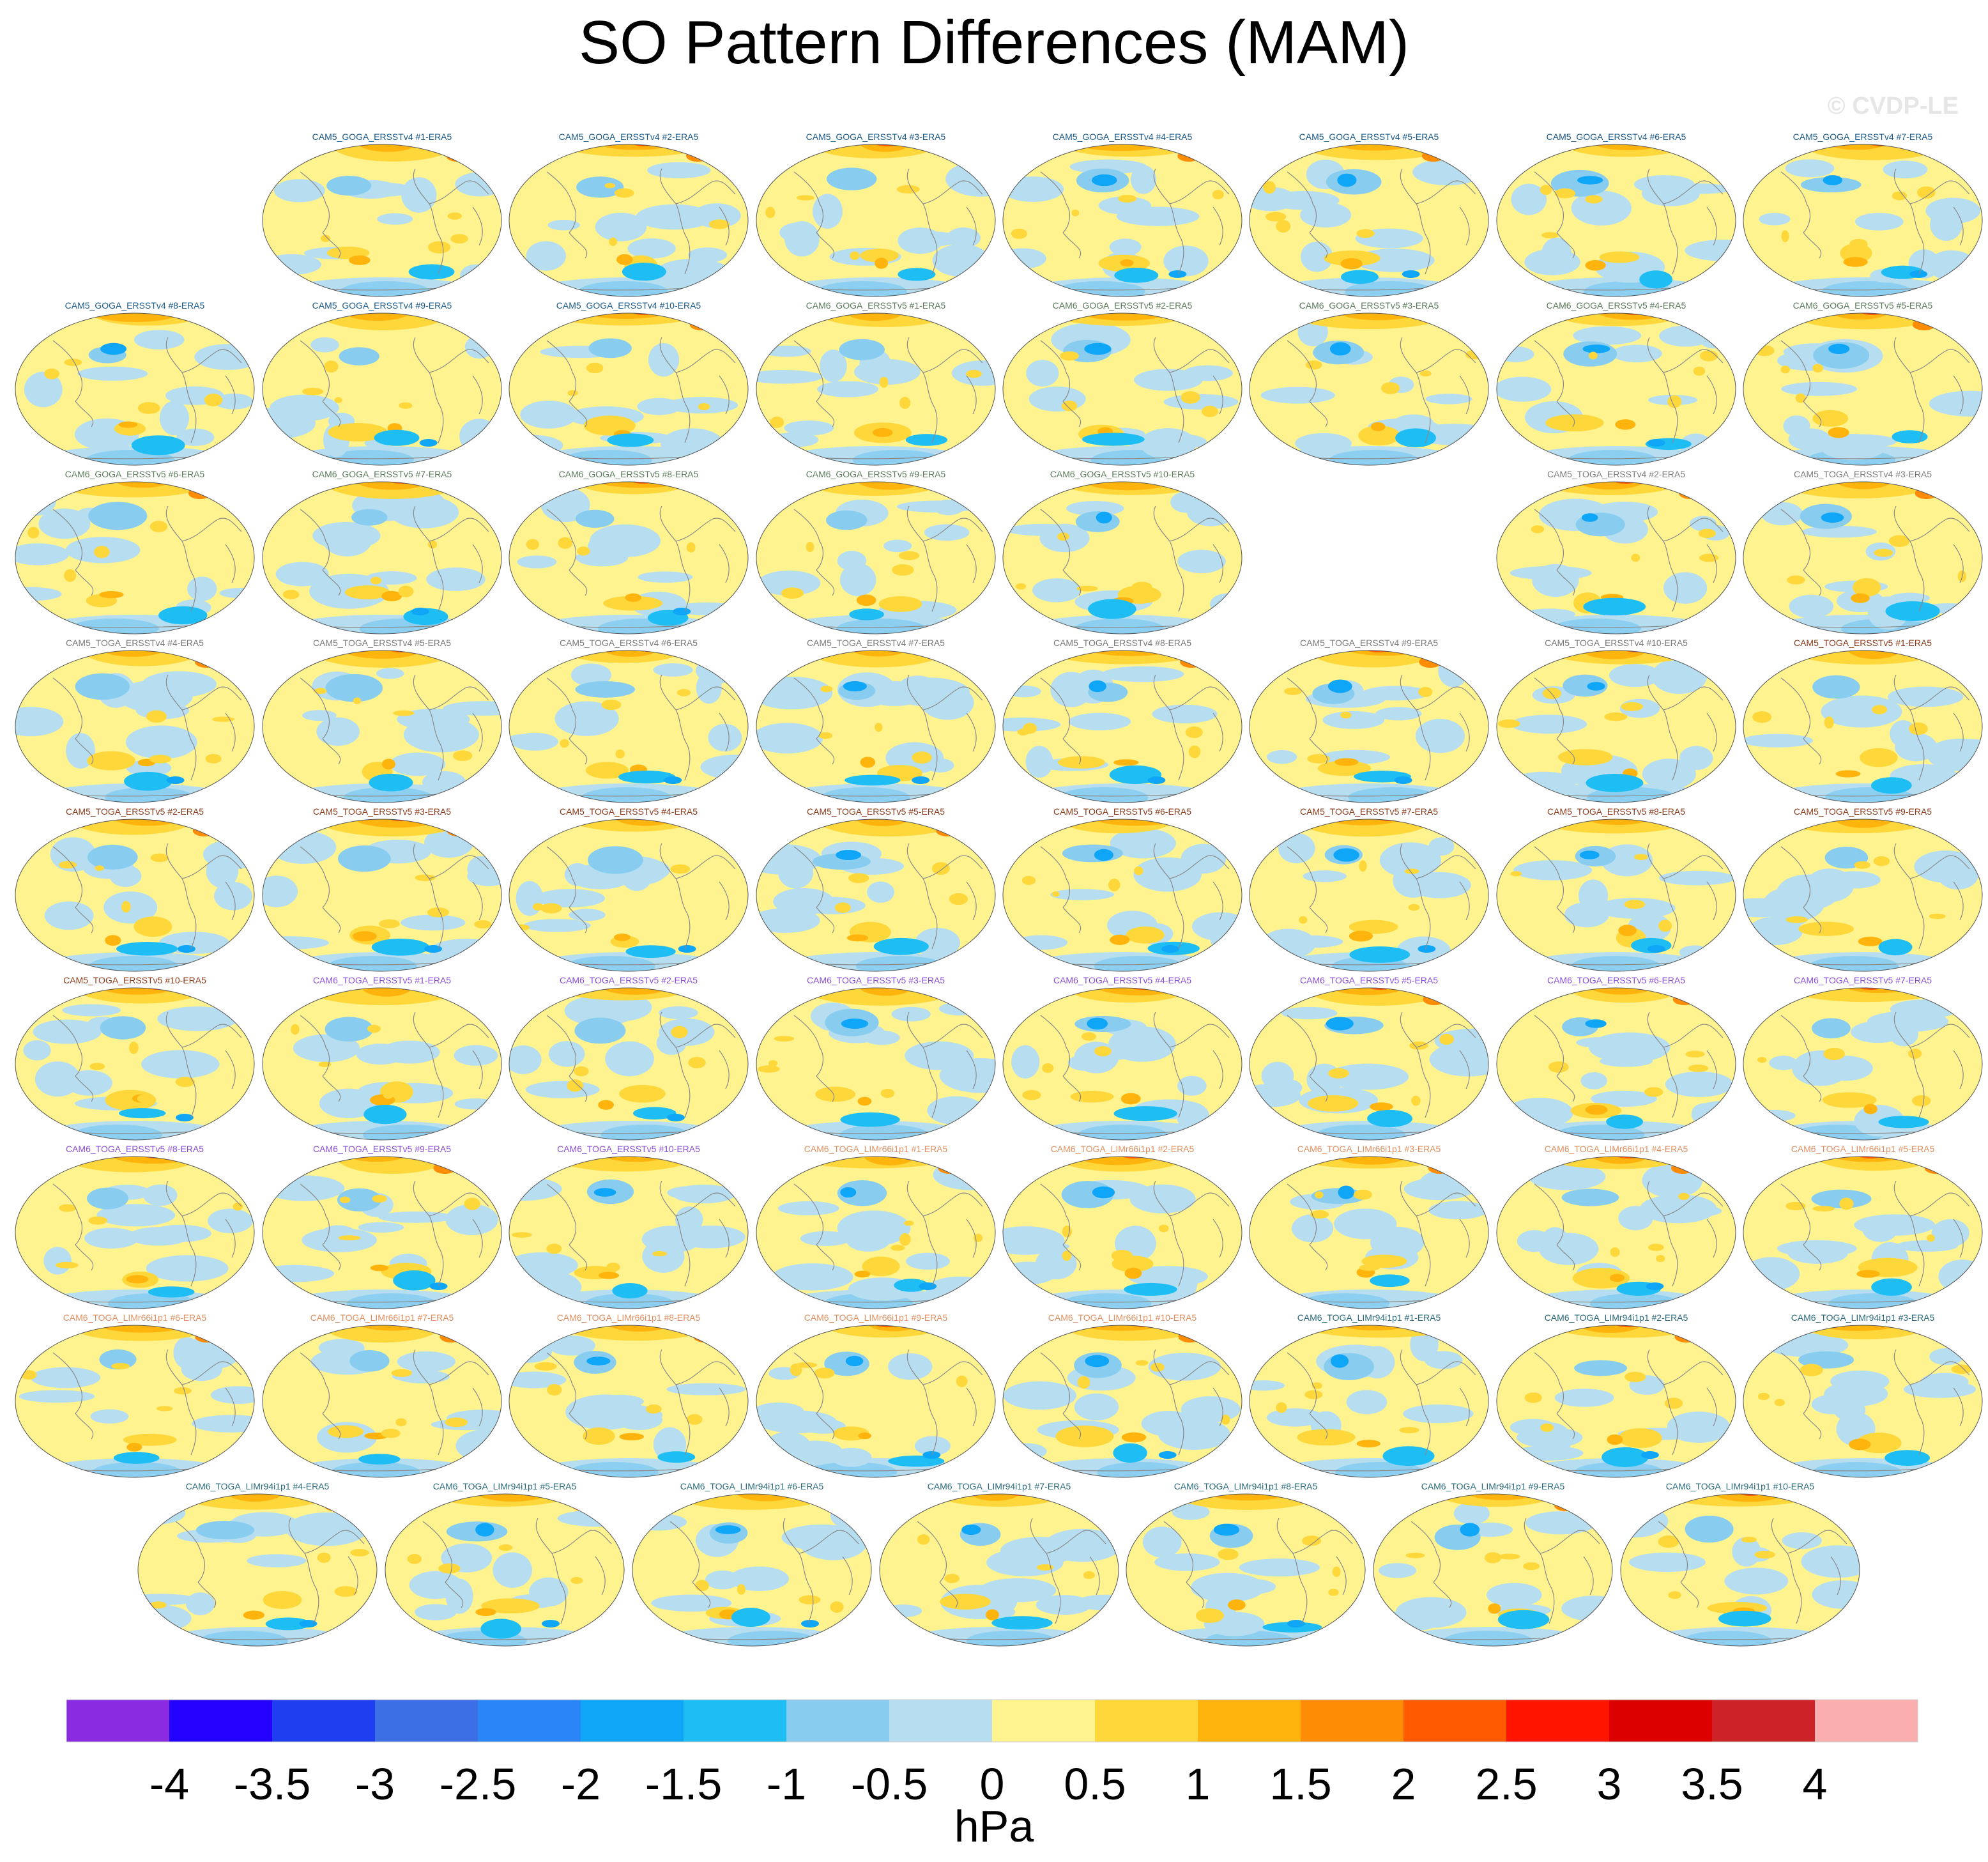 This screenshot has height=1862, width=1988. Describe the element at coordinates (628, 643) in the screenshot. I see `panel-title: CAM5_TOGA_ERSSTv4 #6-ERA5` at that location.